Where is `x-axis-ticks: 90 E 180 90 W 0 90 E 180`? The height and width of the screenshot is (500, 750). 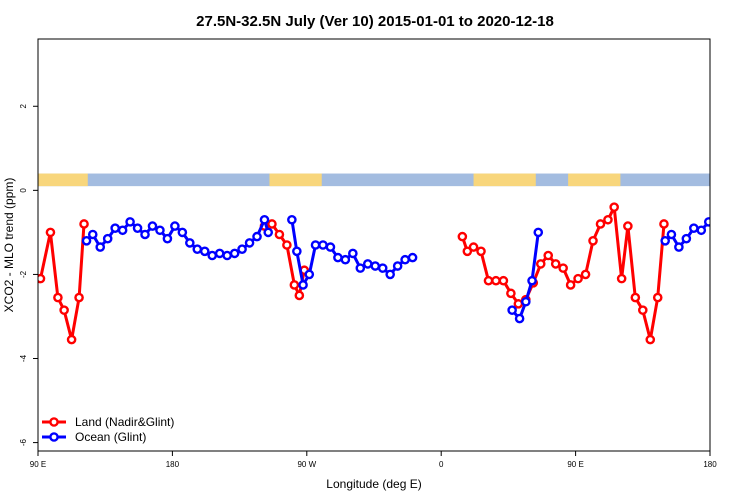
x-axis-ticks: 90 E 180 90 W 0 90 E 180 is located at coordinates (373, 460).